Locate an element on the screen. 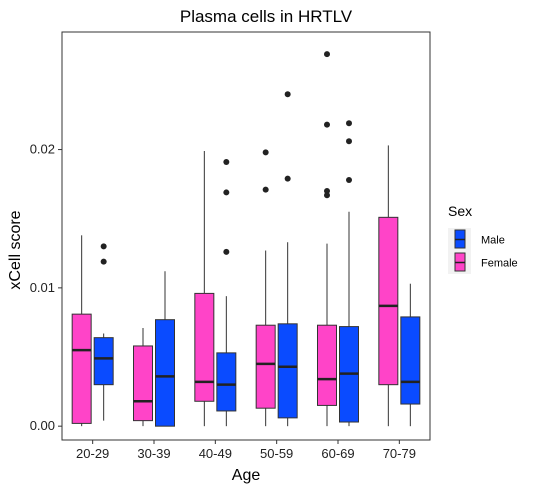 The image size is (536, 489). x-tick-label: 50-59 is located at coordinates (276, 453).